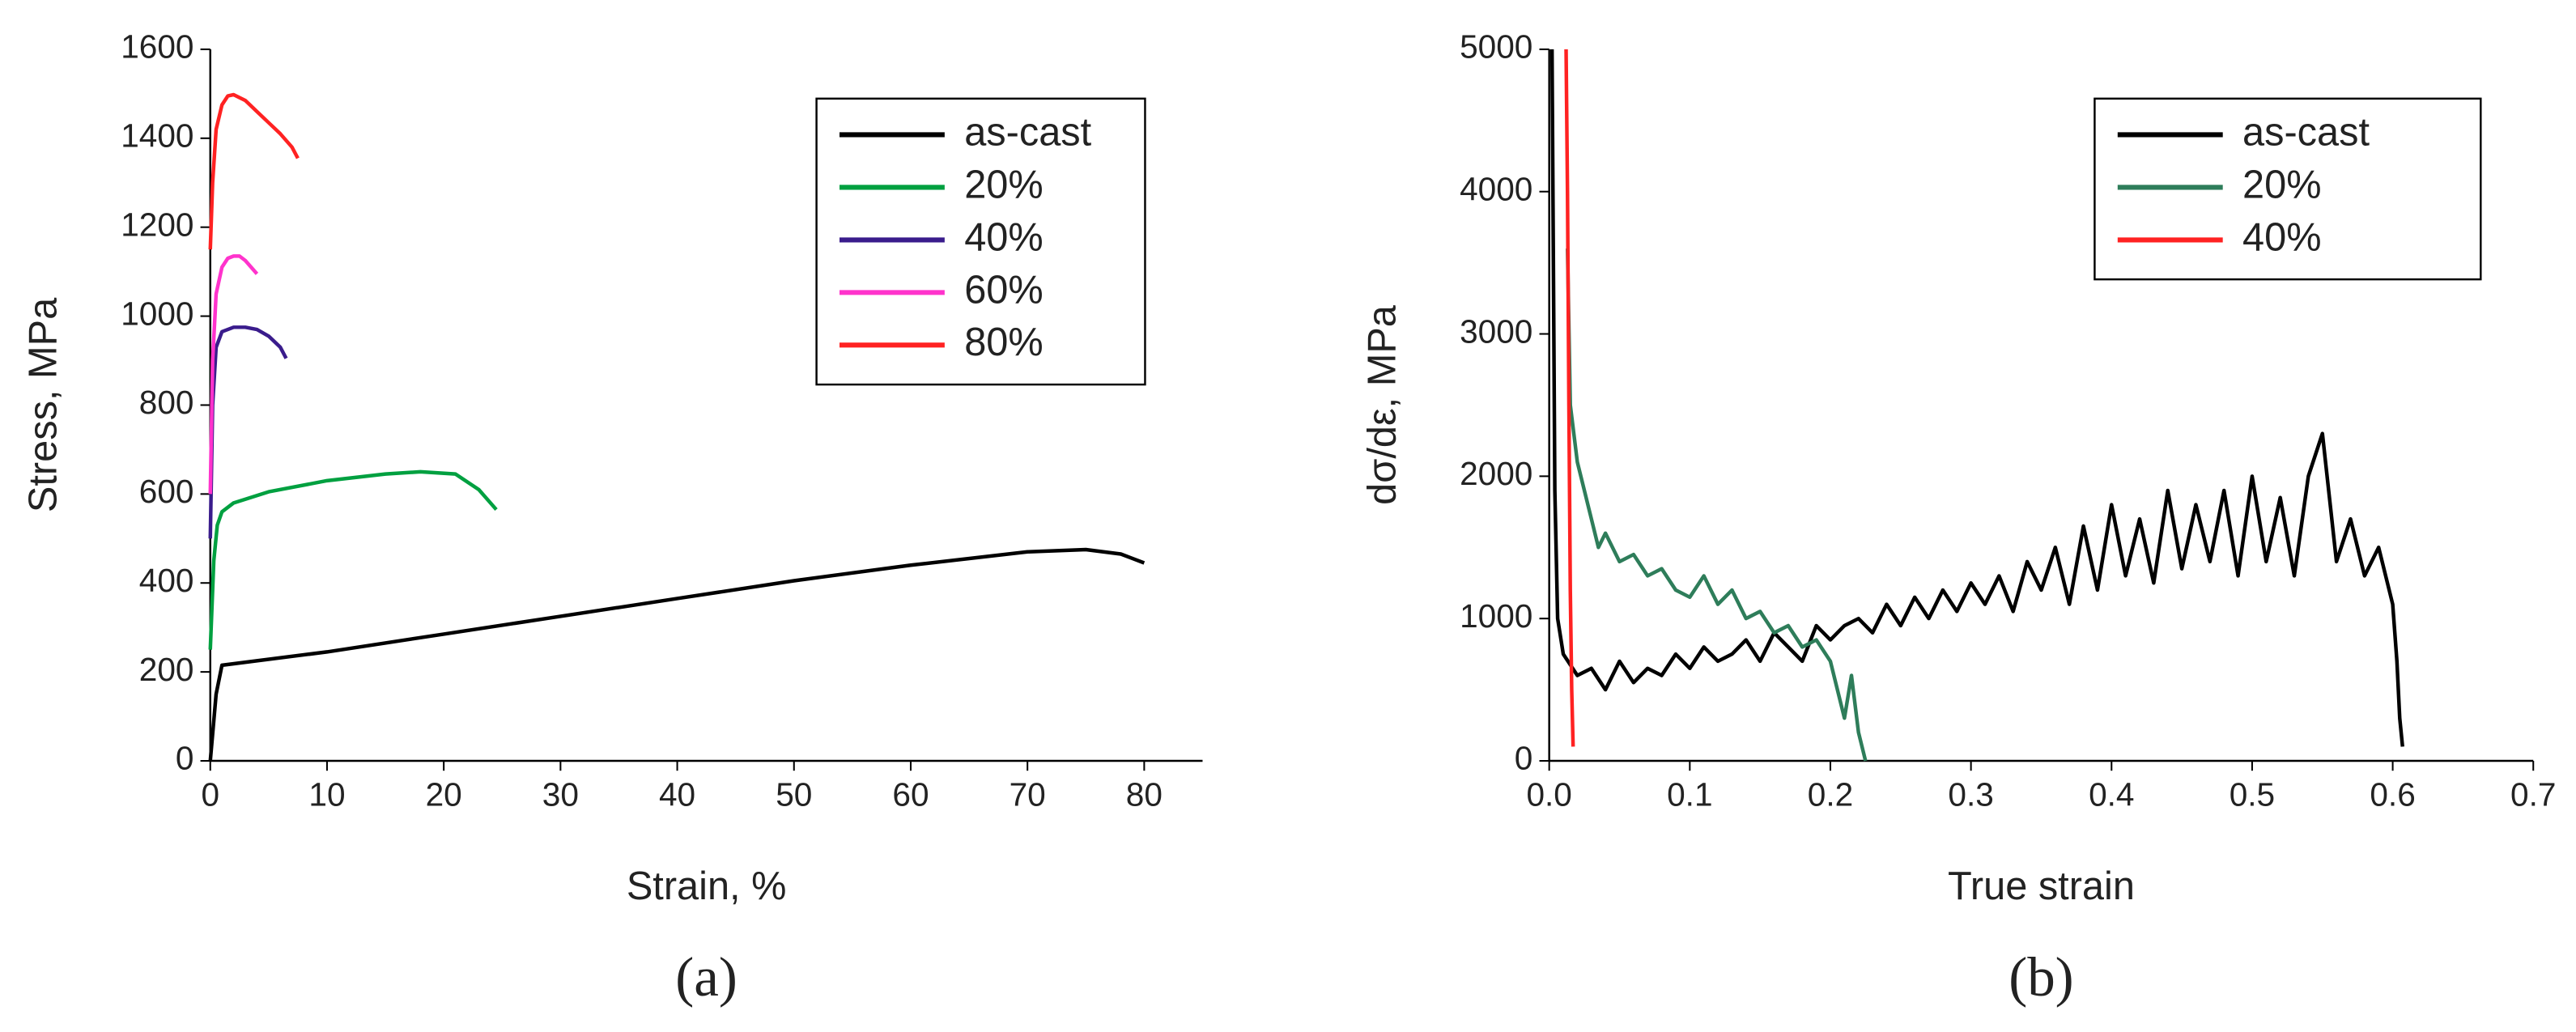 The width and height of the screenshot is (2576, 1032). I want to click on x-tick-label: 30, so click(560, 794).